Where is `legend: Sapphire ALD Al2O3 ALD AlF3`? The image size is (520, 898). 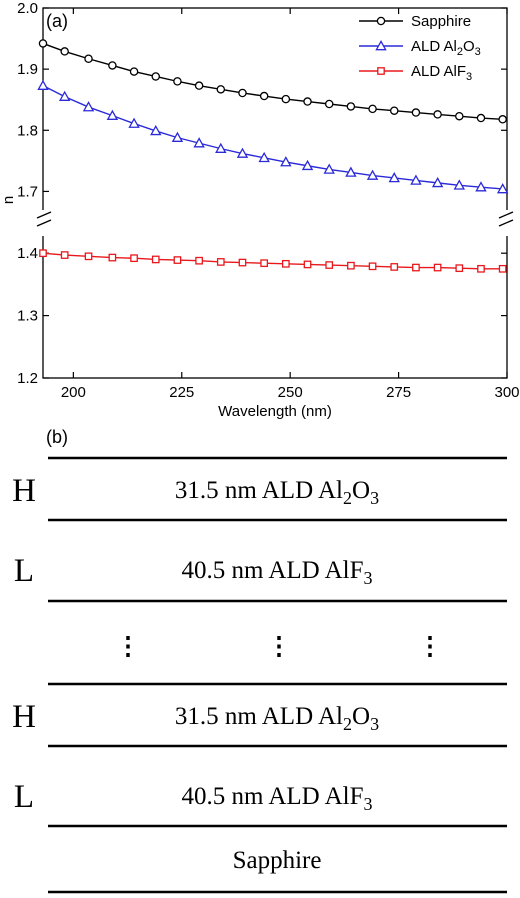 legend: Sapphire ALD Al2O3 ALD AlF3 is located at coordinates (420, 48).